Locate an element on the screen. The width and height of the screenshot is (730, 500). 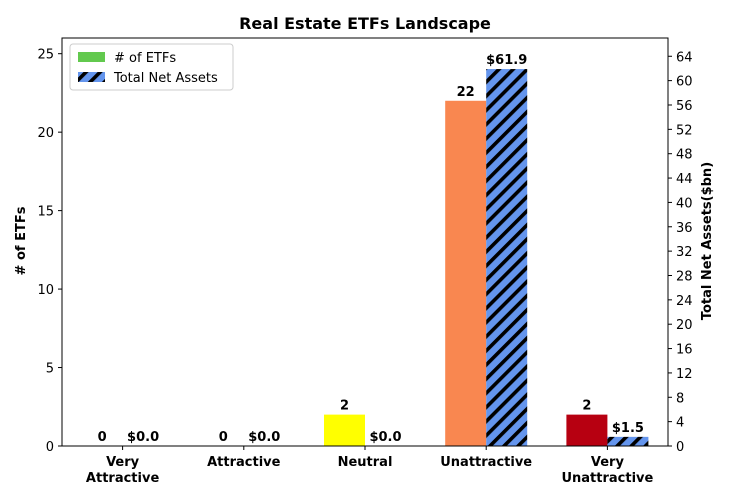
y-right-tick-label: 4 is located at coordinates (680, 423).